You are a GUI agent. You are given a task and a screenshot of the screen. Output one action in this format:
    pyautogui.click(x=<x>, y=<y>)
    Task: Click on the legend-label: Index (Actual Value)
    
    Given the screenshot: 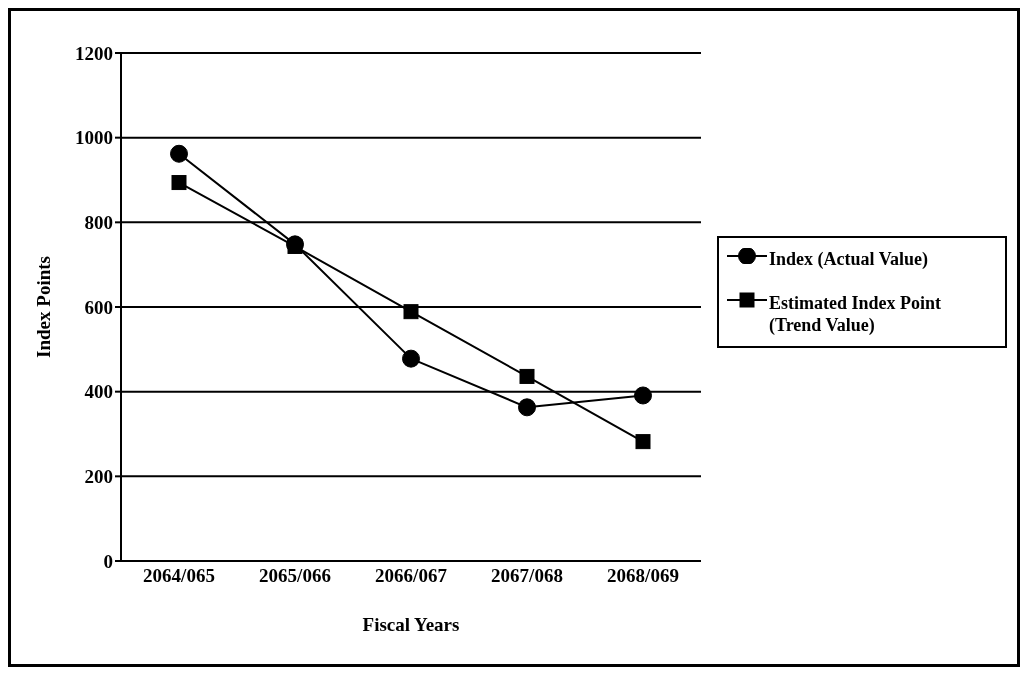 What is the action you would take?
    pyautogui.click(x=849, y=259)
    